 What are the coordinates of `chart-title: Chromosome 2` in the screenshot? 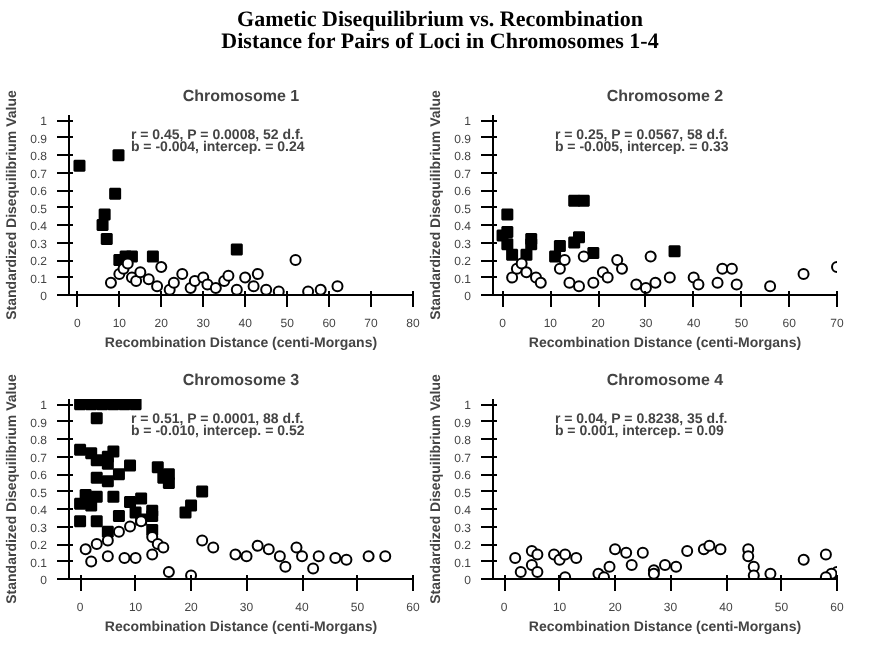 It's located at (665, 96).